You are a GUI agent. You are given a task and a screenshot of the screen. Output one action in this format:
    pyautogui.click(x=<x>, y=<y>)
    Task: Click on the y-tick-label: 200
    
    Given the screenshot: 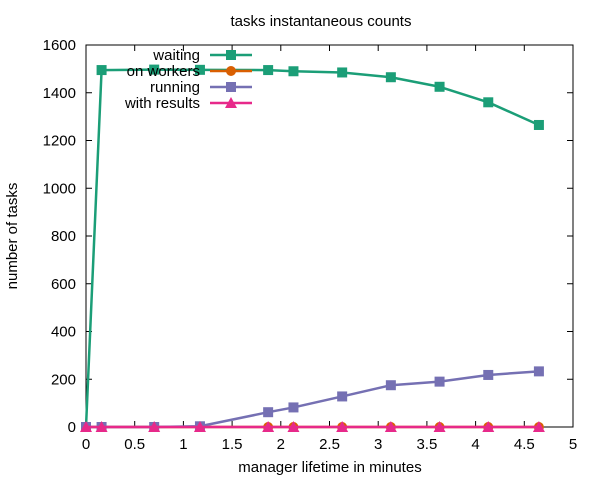 What is the action you would take?
    pyautogui.click(x=63, y=379)
    